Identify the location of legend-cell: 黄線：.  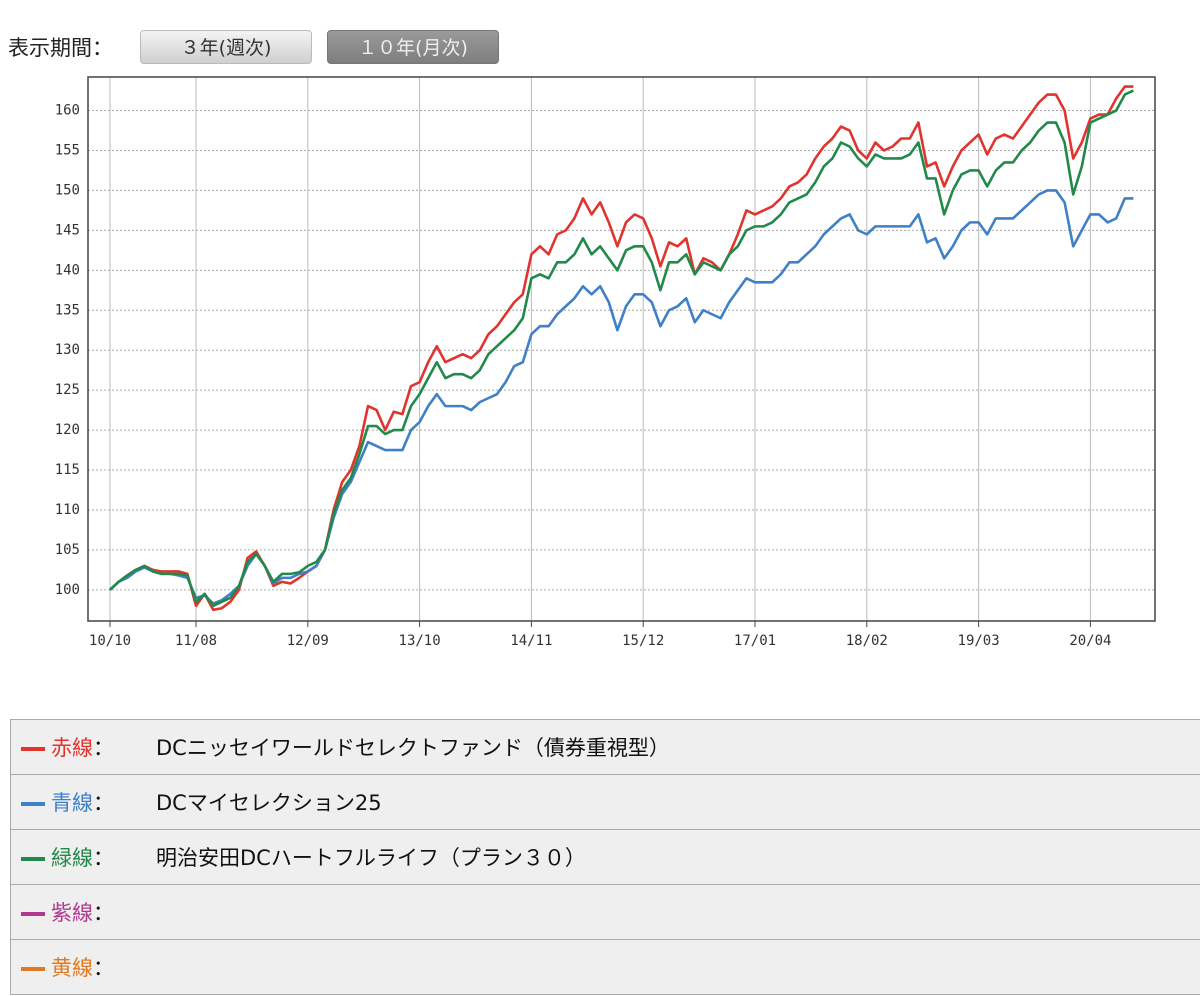
(605, 967).